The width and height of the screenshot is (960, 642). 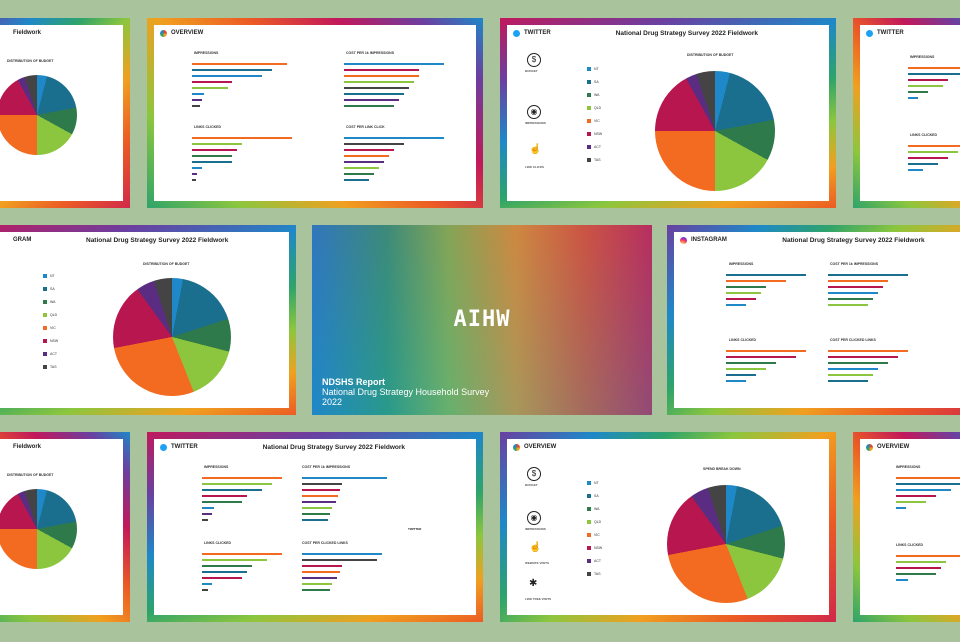 What do you see at coordinates (534, 167) in the screenshot?
I see `link-clicks-label: LINK CLICKS` at bounding box center [534, 167].